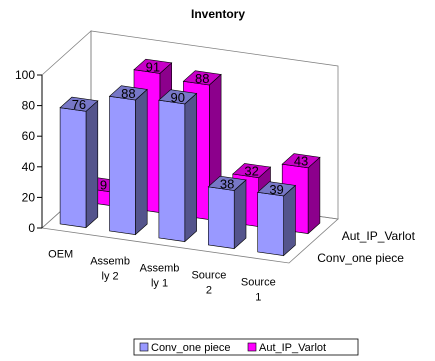 The height and width of the screenshot is (361, 435). What do you see at coordinates (191, 348) in the screenshot?
I see `legend-label: Conv_one piece` at bounding box center [191, 348].